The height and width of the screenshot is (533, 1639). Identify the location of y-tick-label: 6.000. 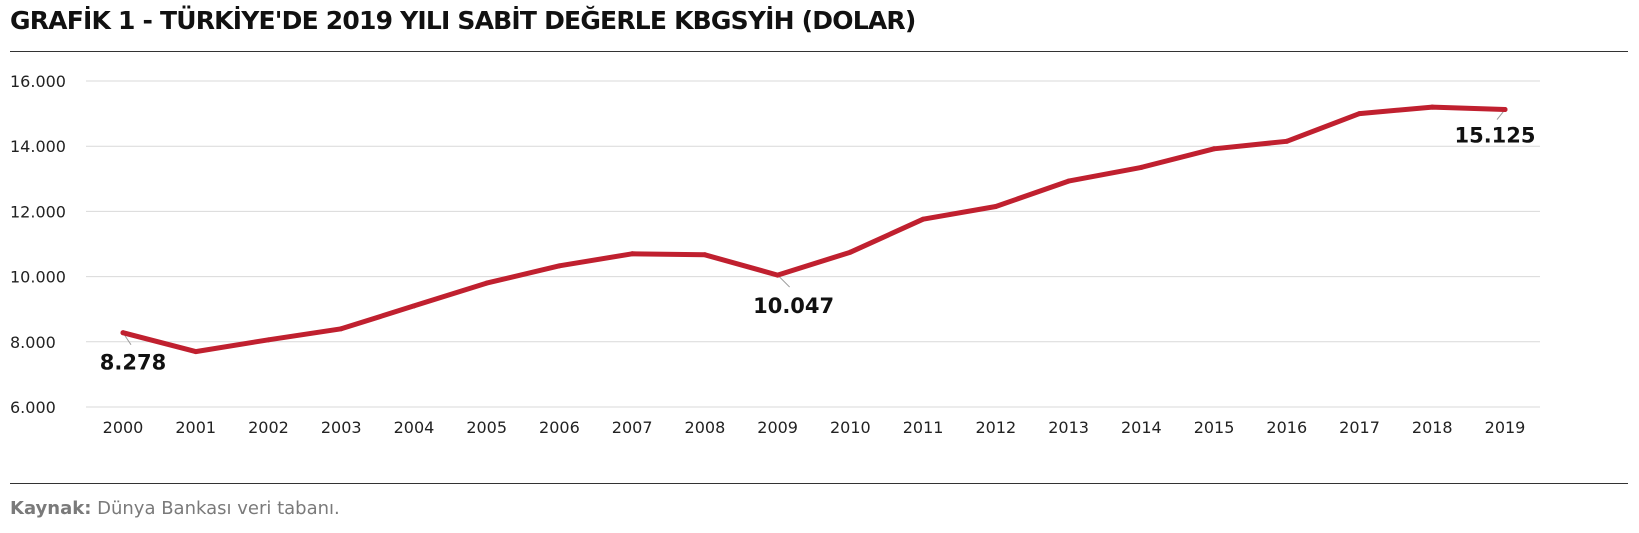
(33, 407).